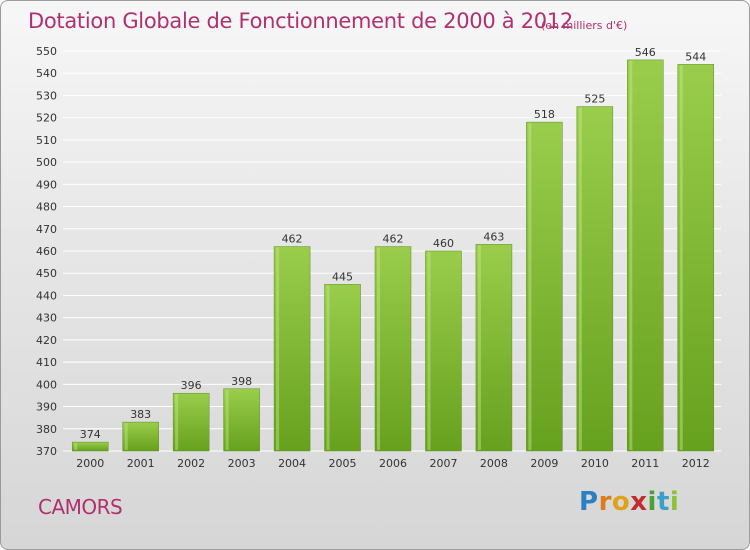 Image resolution: width=750 pixels, height=550 pixels. What do you see at coordinates (494, 348) in the screenshot?
I see `bar-2008` at bounding box center [494, 348].